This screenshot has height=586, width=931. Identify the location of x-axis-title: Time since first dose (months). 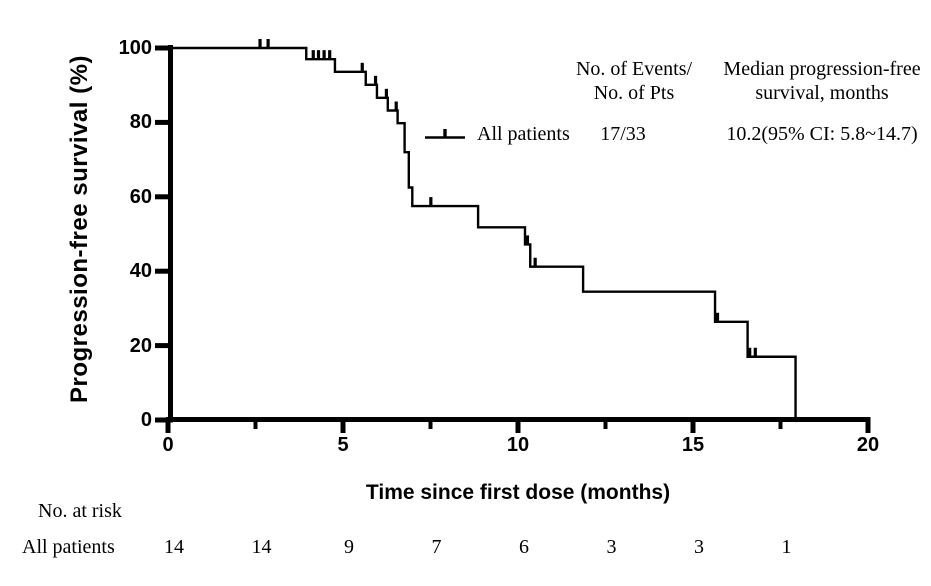
(518, 492).